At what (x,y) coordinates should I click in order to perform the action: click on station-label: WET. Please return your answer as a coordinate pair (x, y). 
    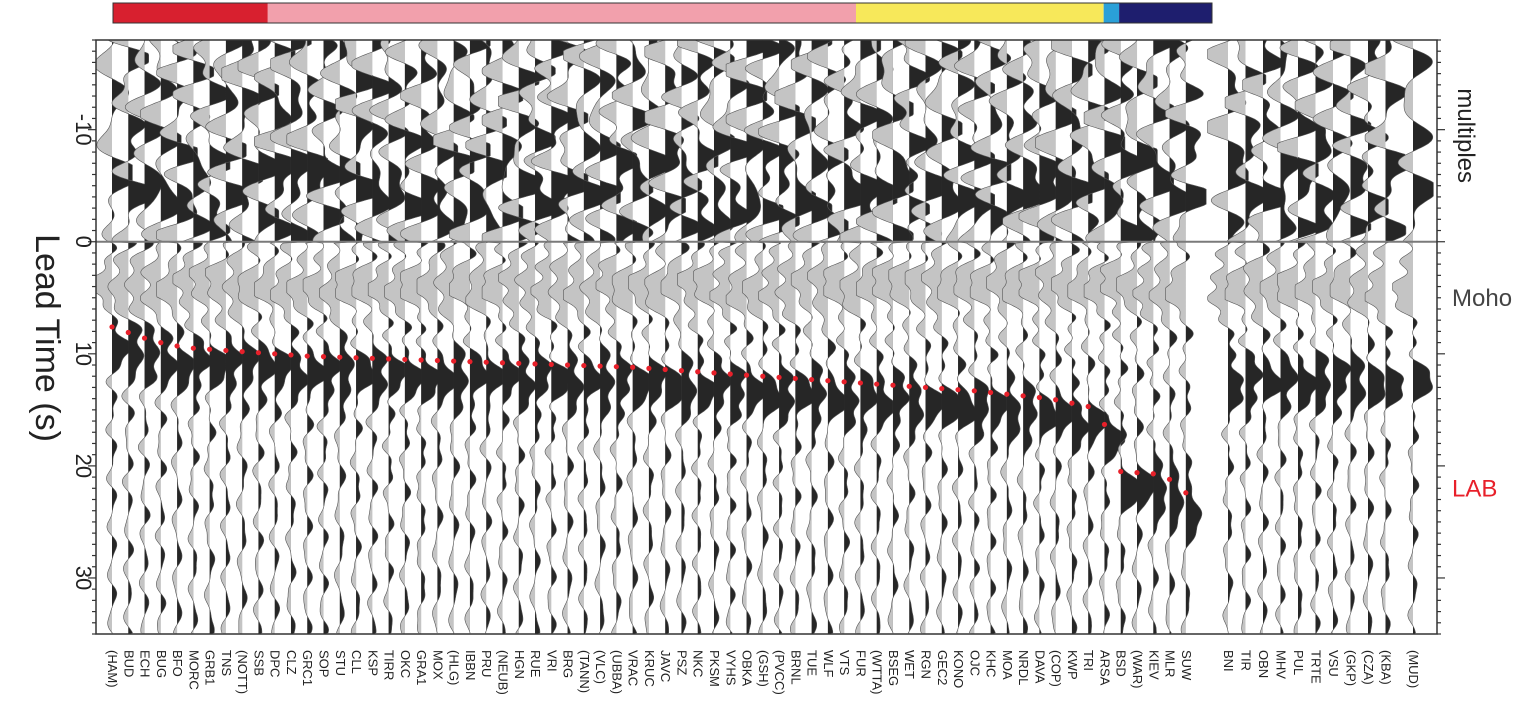
    Looking at the image, I should click on (909, 664).